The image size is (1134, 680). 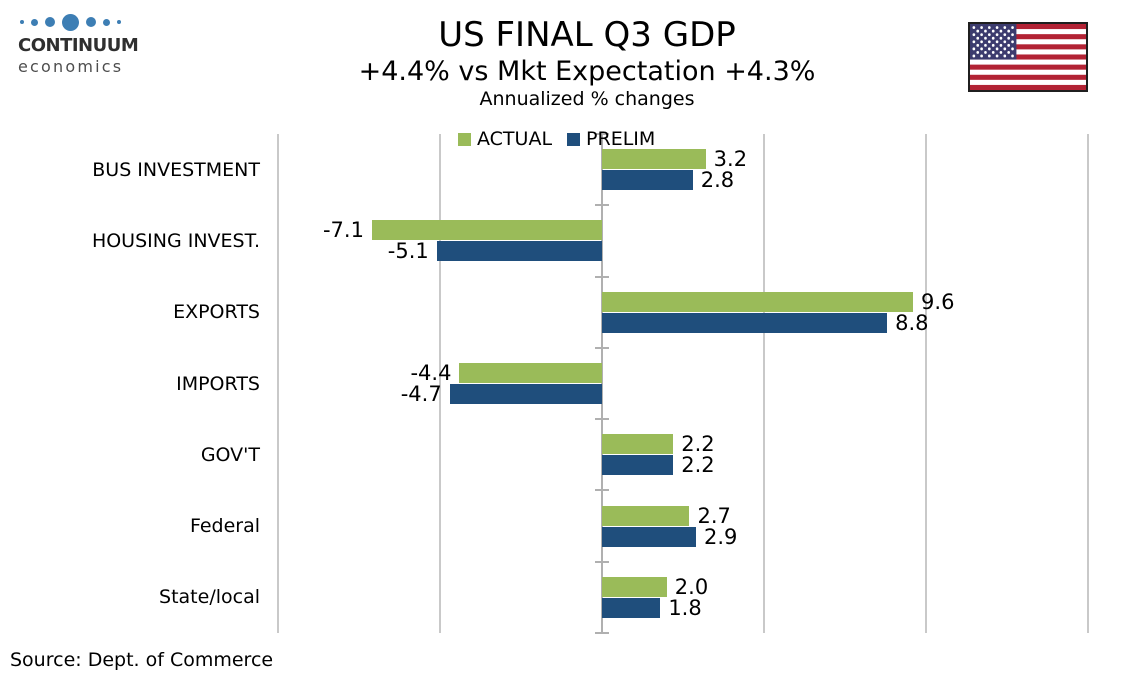 What do you see at coordinates (1028, 57) in the screenshot?
I see `us-flag-icon` at bounding box center [1028, 57].